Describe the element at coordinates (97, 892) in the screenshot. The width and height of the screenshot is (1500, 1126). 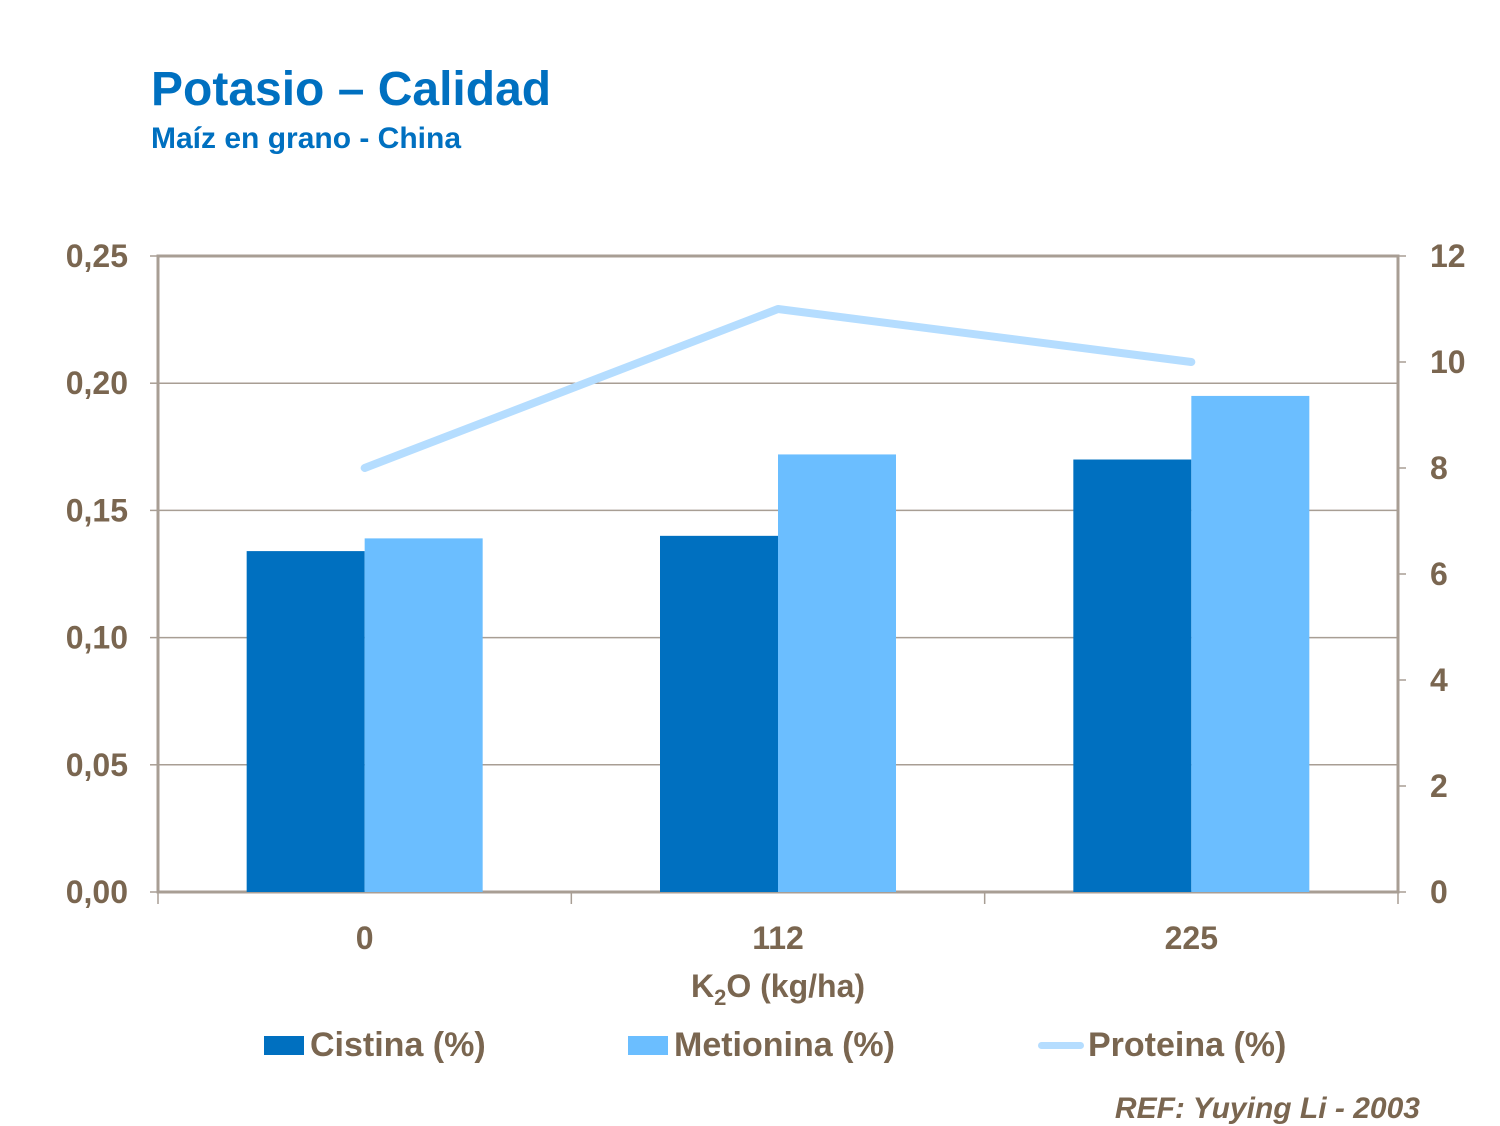
I see `left-tick-label: 0,00` at that location.